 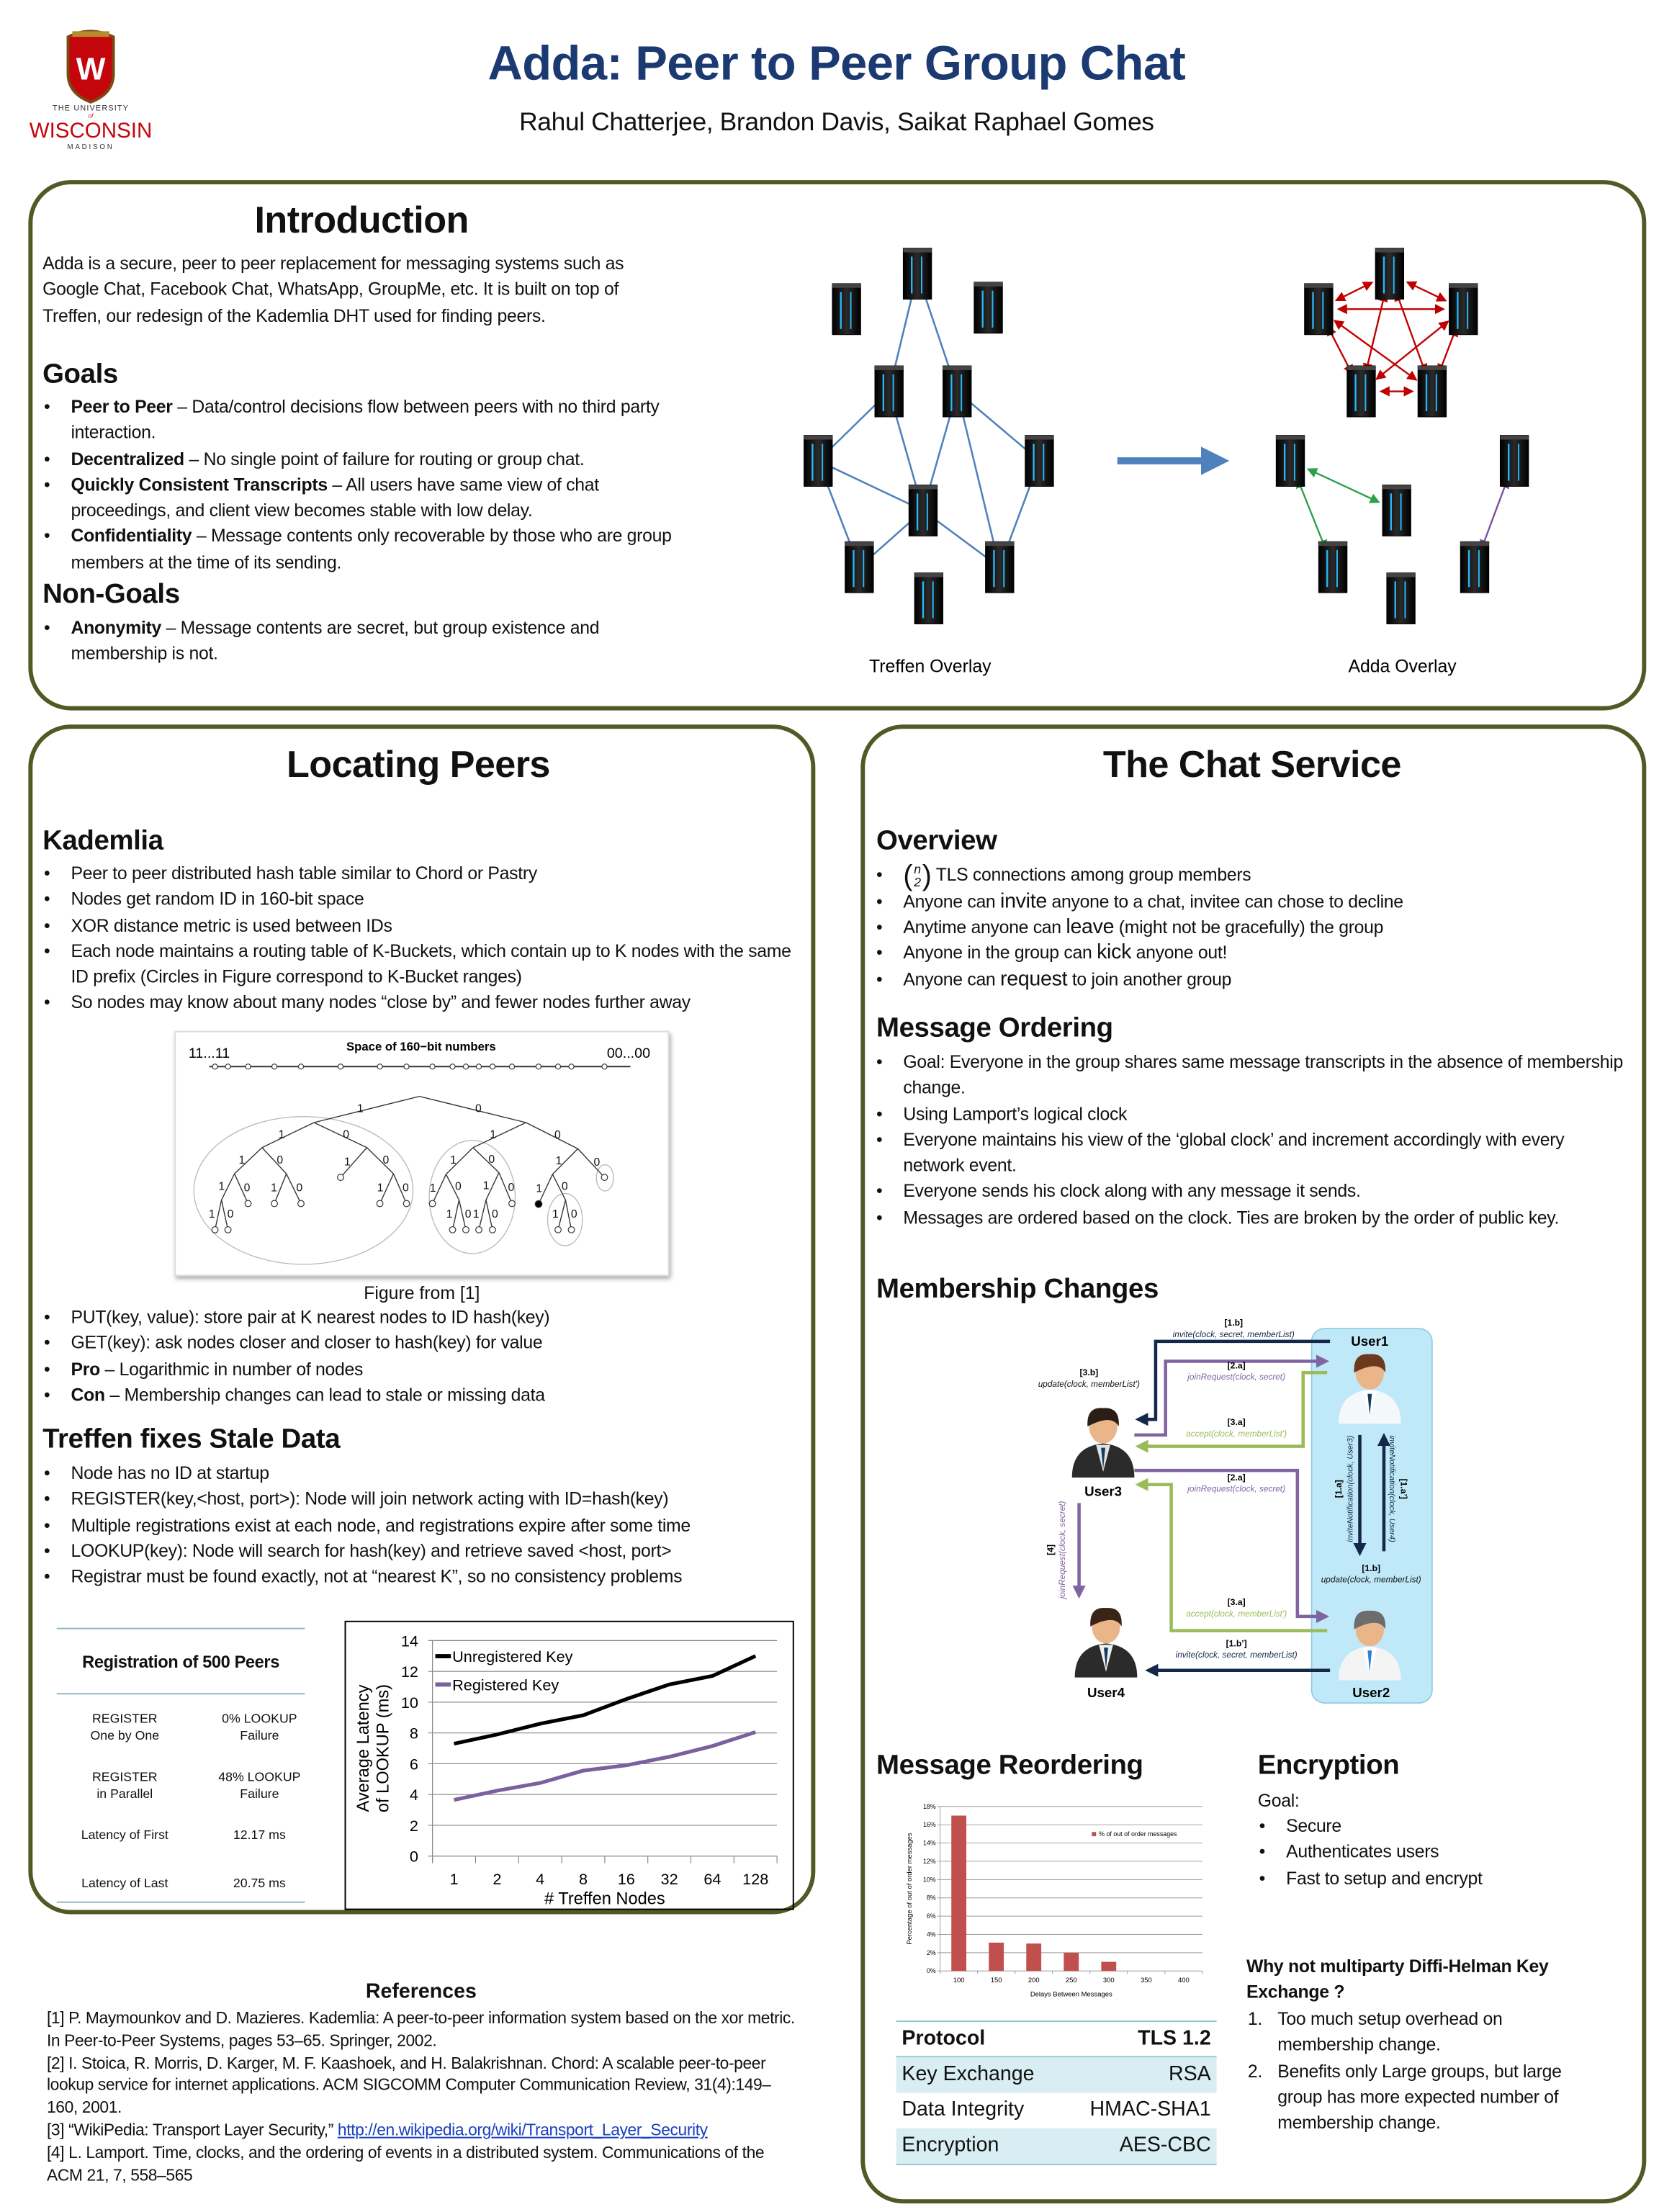 I want to click on table-rule, so click(x=180, y=1902).